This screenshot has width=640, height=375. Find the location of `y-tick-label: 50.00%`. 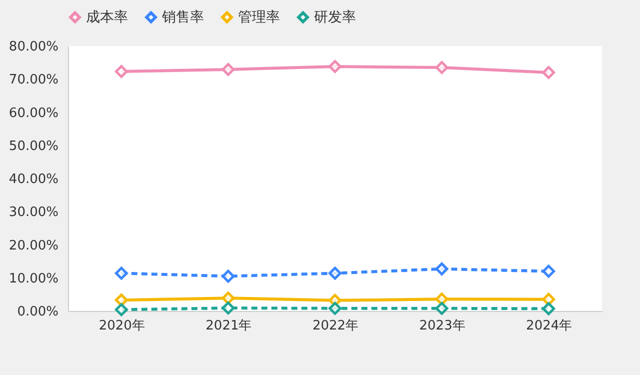

y-tick-label: 50.00% is located at coordinates (33, 146).